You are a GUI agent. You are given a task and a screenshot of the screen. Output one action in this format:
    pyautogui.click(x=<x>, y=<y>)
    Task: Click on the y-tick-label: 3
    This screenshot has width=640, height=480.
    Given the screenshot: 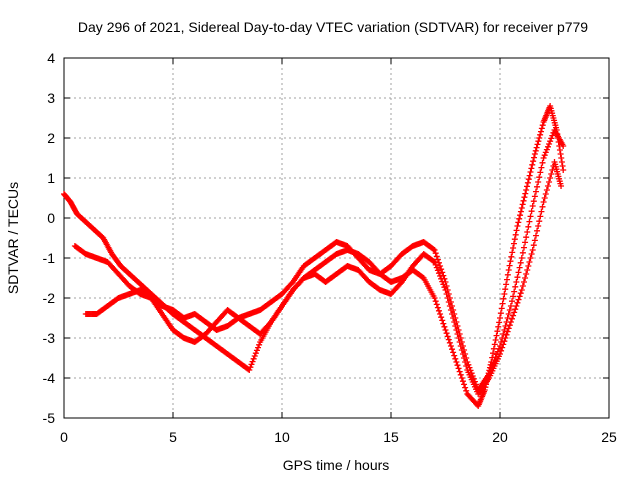 What is the action you would take?
    pyautogui.click(x=51, y=98)
    